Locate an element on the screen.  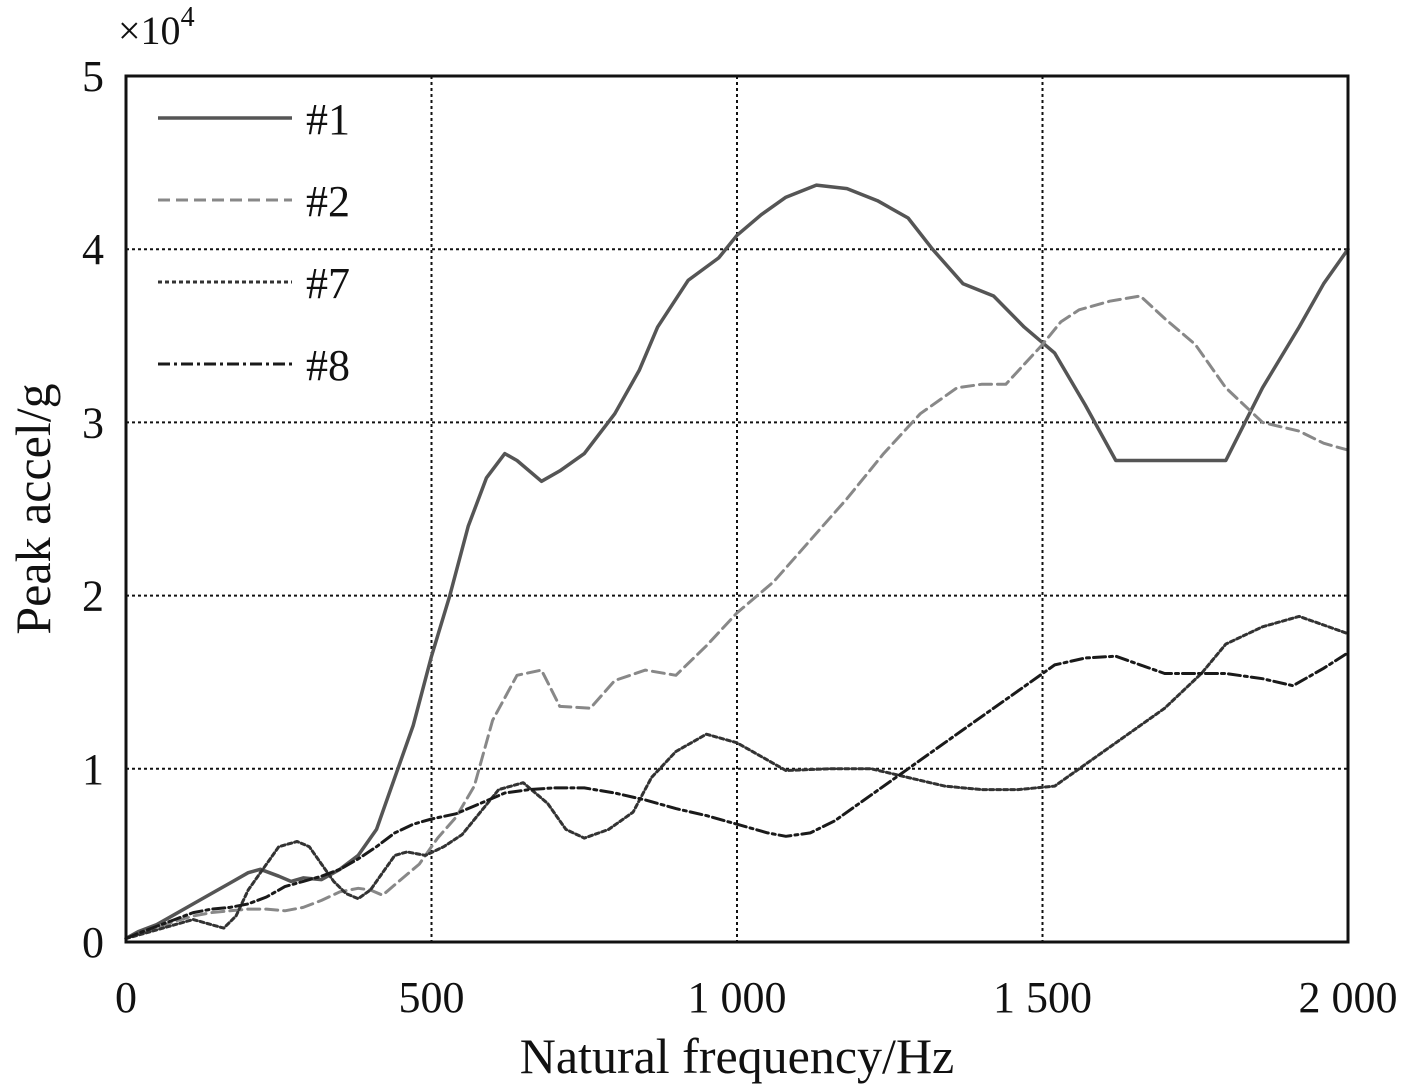
x-axis-ticks: 0 500 1 000 1 500 2 000 is located at coordinates (756, 997).